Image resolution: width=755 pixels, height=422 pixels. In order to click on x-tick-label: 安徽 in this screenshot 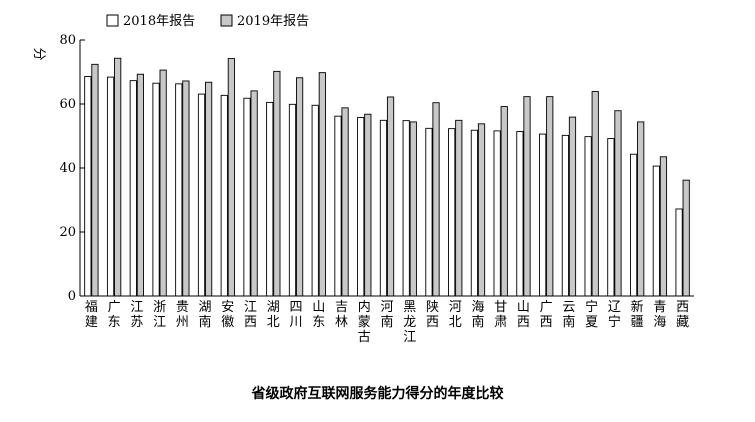, I will do `click(227, 315)`.